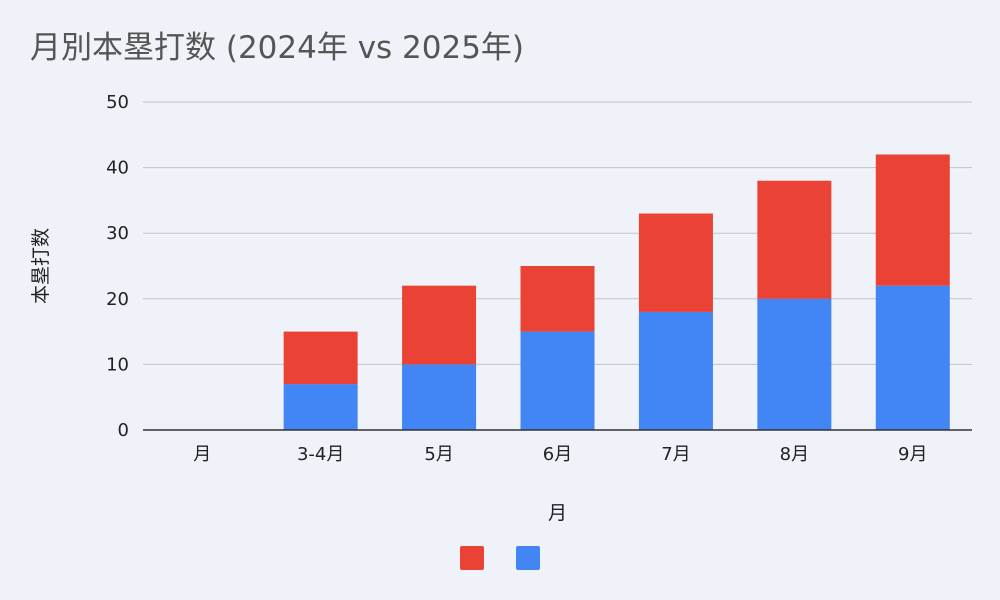 Image resolution: width=1000 pixels, height=600 pixels. What do you see at coordinates (557, 513) in the screenshot?
I see `x-axis-title: 月` at bounding box center [557, 513].